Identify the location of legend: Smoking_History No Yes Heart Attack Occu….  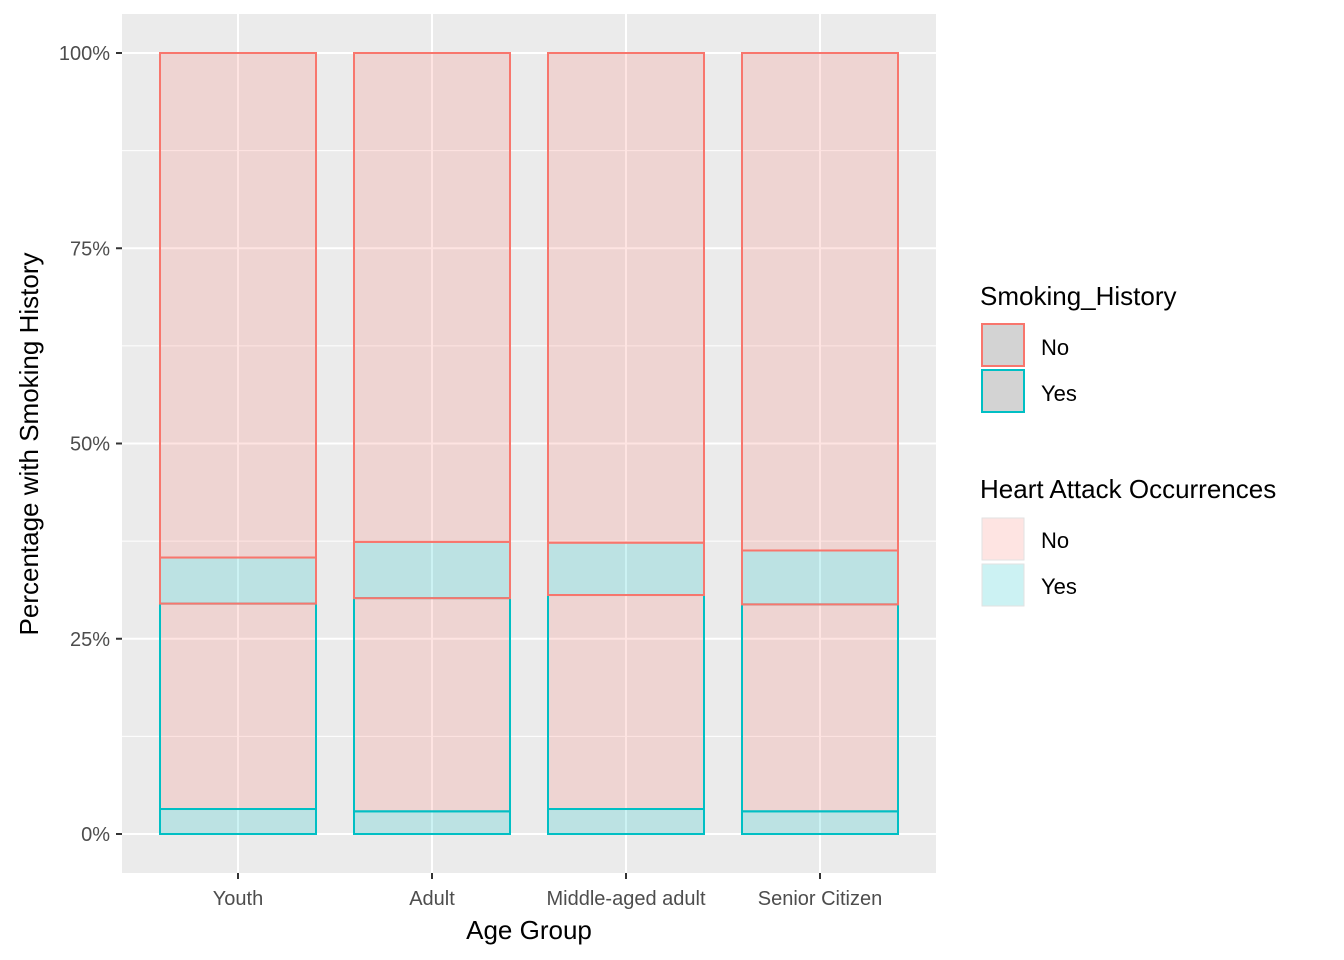
(1128, 444).